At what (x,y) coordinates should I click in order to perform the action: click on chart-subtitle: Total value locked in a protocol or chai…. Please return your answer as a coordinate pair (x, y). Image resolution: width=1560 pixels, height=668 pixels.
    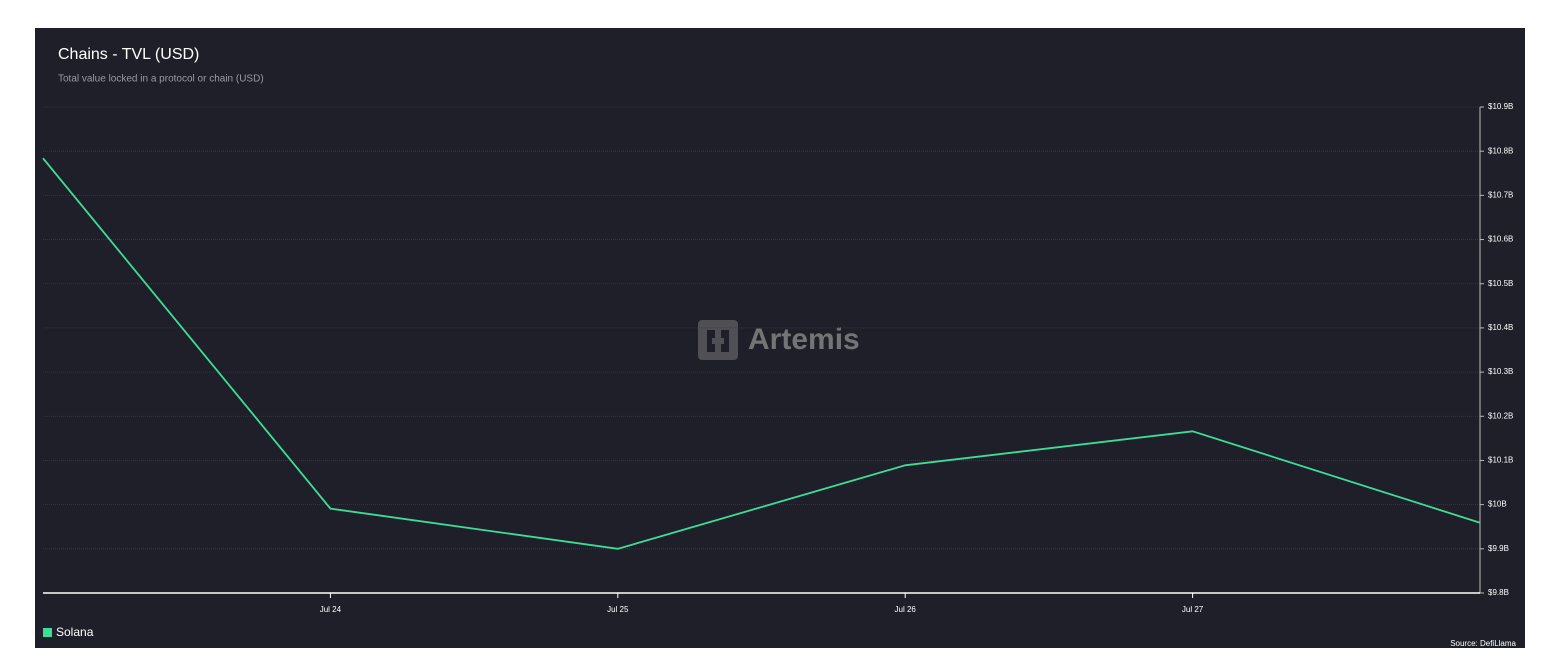
    Looking at the image, I should click on (161, 79).